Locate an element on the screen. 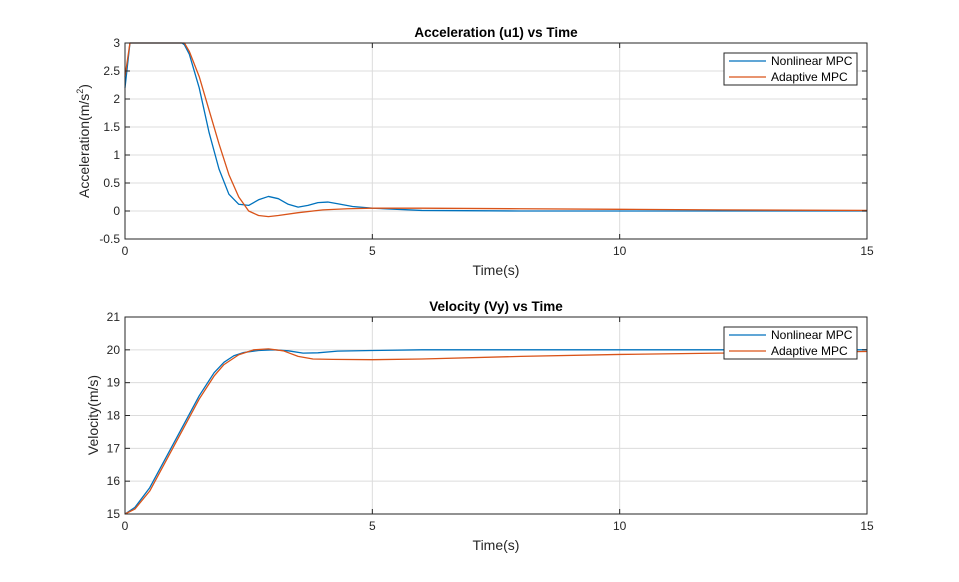  acceleration-x-axis-label: Time(s) is located at coordinates (496, 270).